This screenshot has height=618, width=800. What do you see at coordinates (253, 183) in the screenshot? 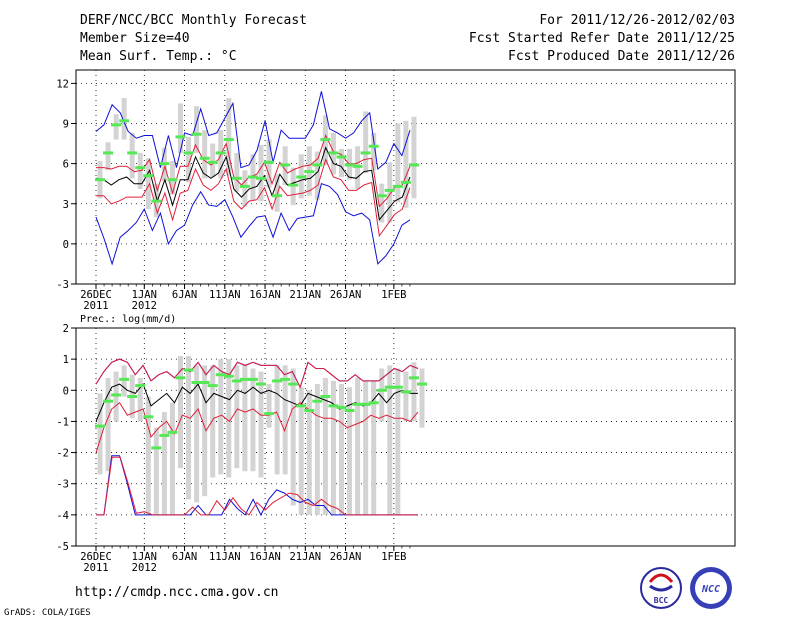
I see `mean-line` at bounding box center [253, 183].